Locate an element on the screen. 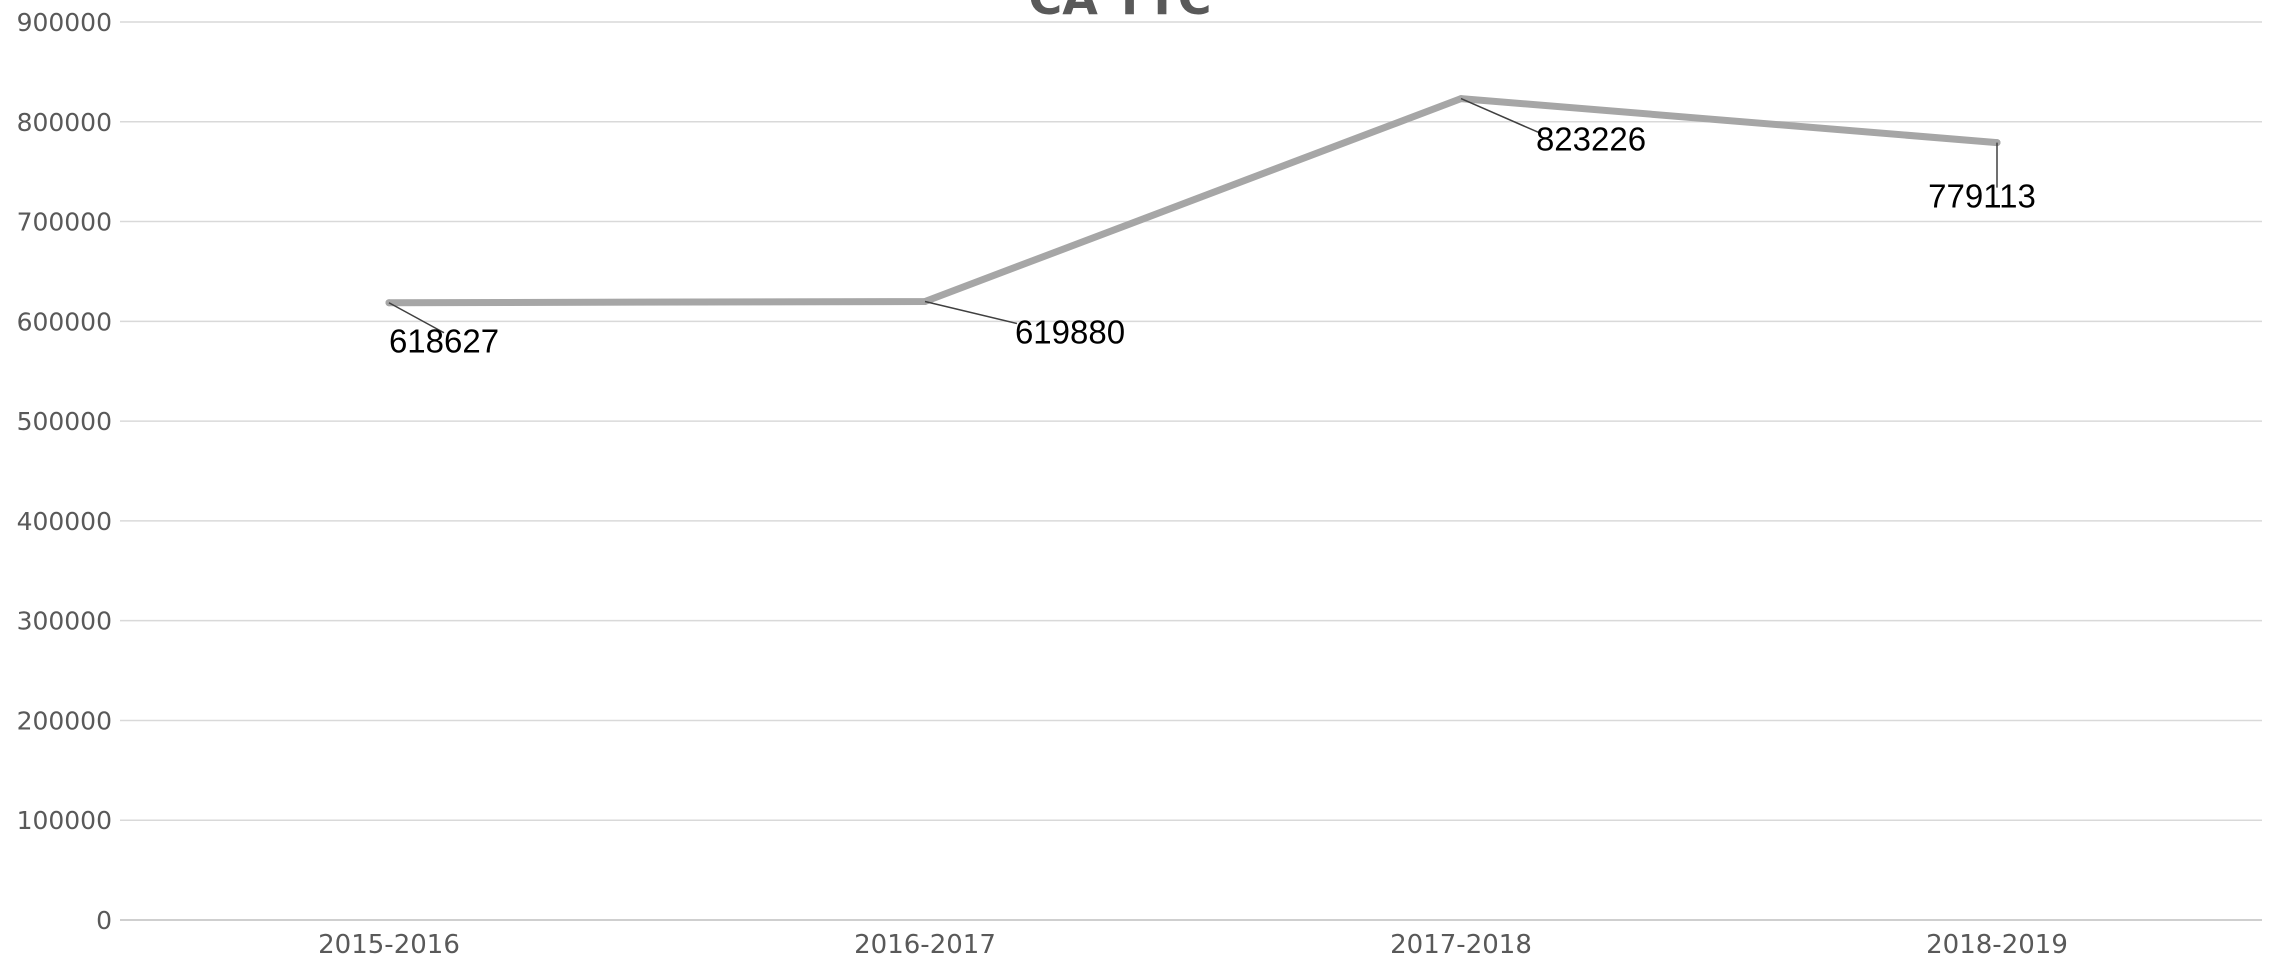  y-tick-label: 700000 is located at coordinates (64, 222).